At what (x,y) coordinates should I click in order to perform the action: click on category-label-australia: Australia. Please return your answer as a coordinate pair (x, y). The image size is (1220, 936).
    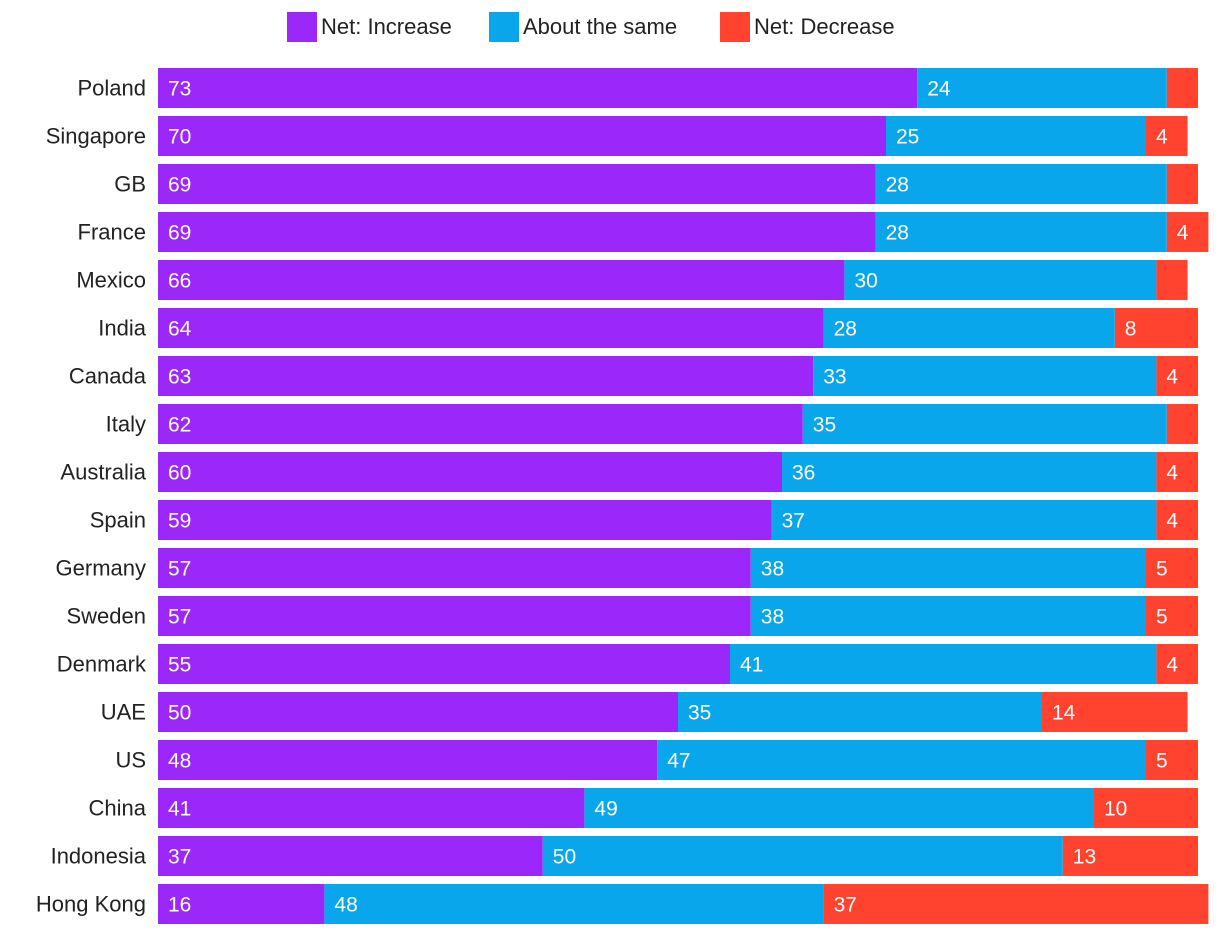
    Looking at the image, I should click on (103, 472).